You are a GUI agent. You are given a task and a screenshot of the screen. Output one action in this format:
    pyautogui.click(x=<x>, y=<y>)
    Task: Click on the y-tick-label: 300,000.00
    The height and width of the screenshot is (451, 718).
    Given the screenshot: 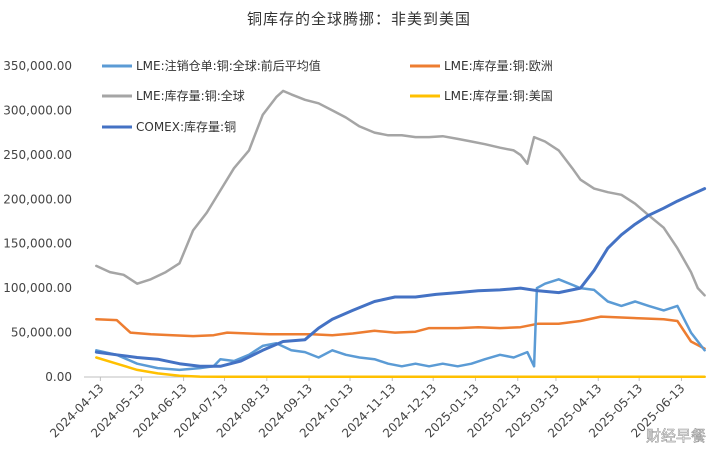 What is the action you would take?
    pyautogui.click(x=37, y=110)
    